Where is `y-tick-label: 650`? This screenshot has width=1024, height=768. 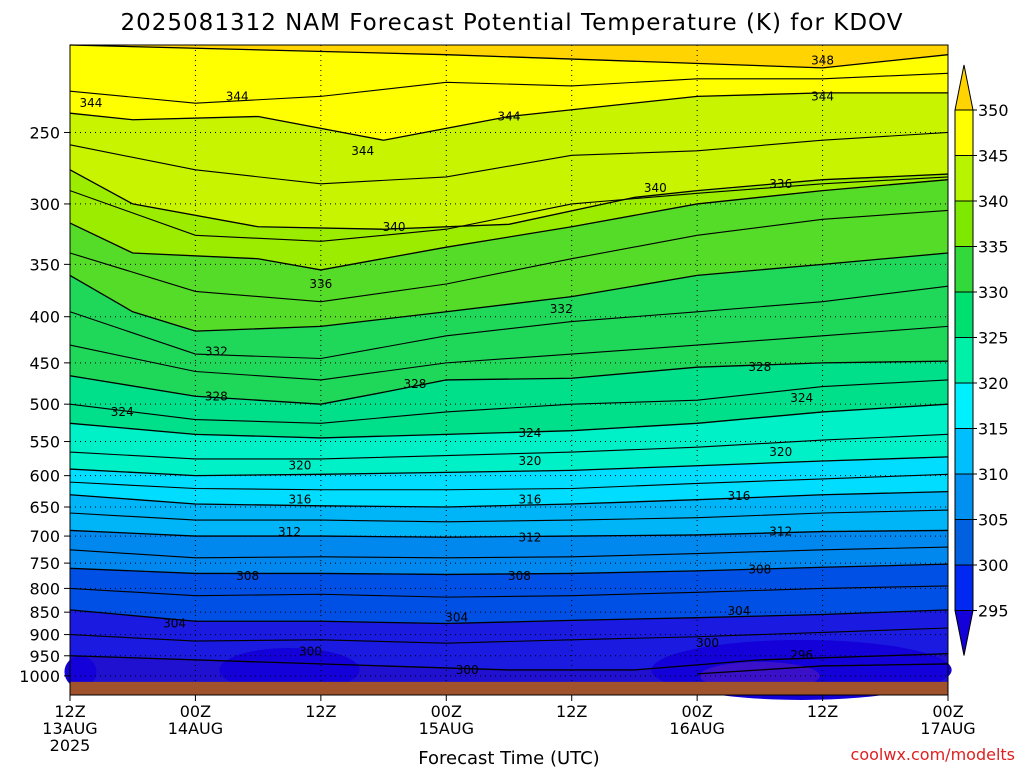 y-tick-label: 650 is located at coordinates (44, 507).